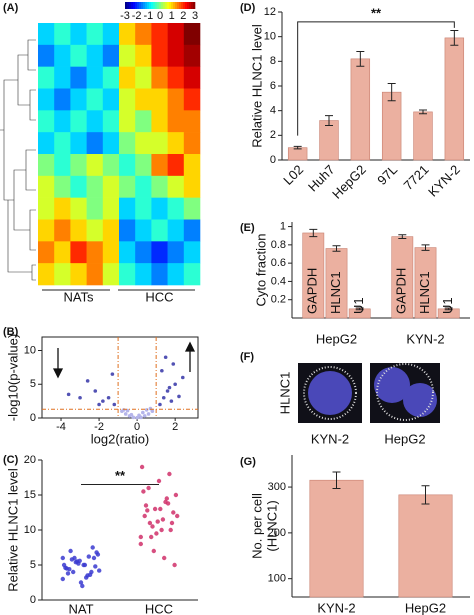  What do you see at coordinates (284, 393) in the screenshot?
I see `y-axis-label: HLNC1` at bounding box center [284, 393].